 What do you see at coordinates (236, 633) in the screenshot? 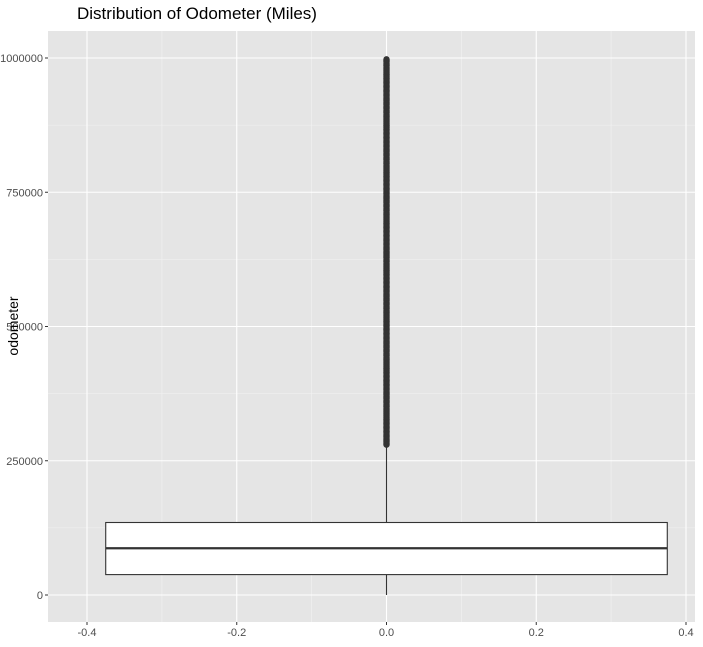
I see `x-tick-label: -0.2` at bounding box center [236, 633].